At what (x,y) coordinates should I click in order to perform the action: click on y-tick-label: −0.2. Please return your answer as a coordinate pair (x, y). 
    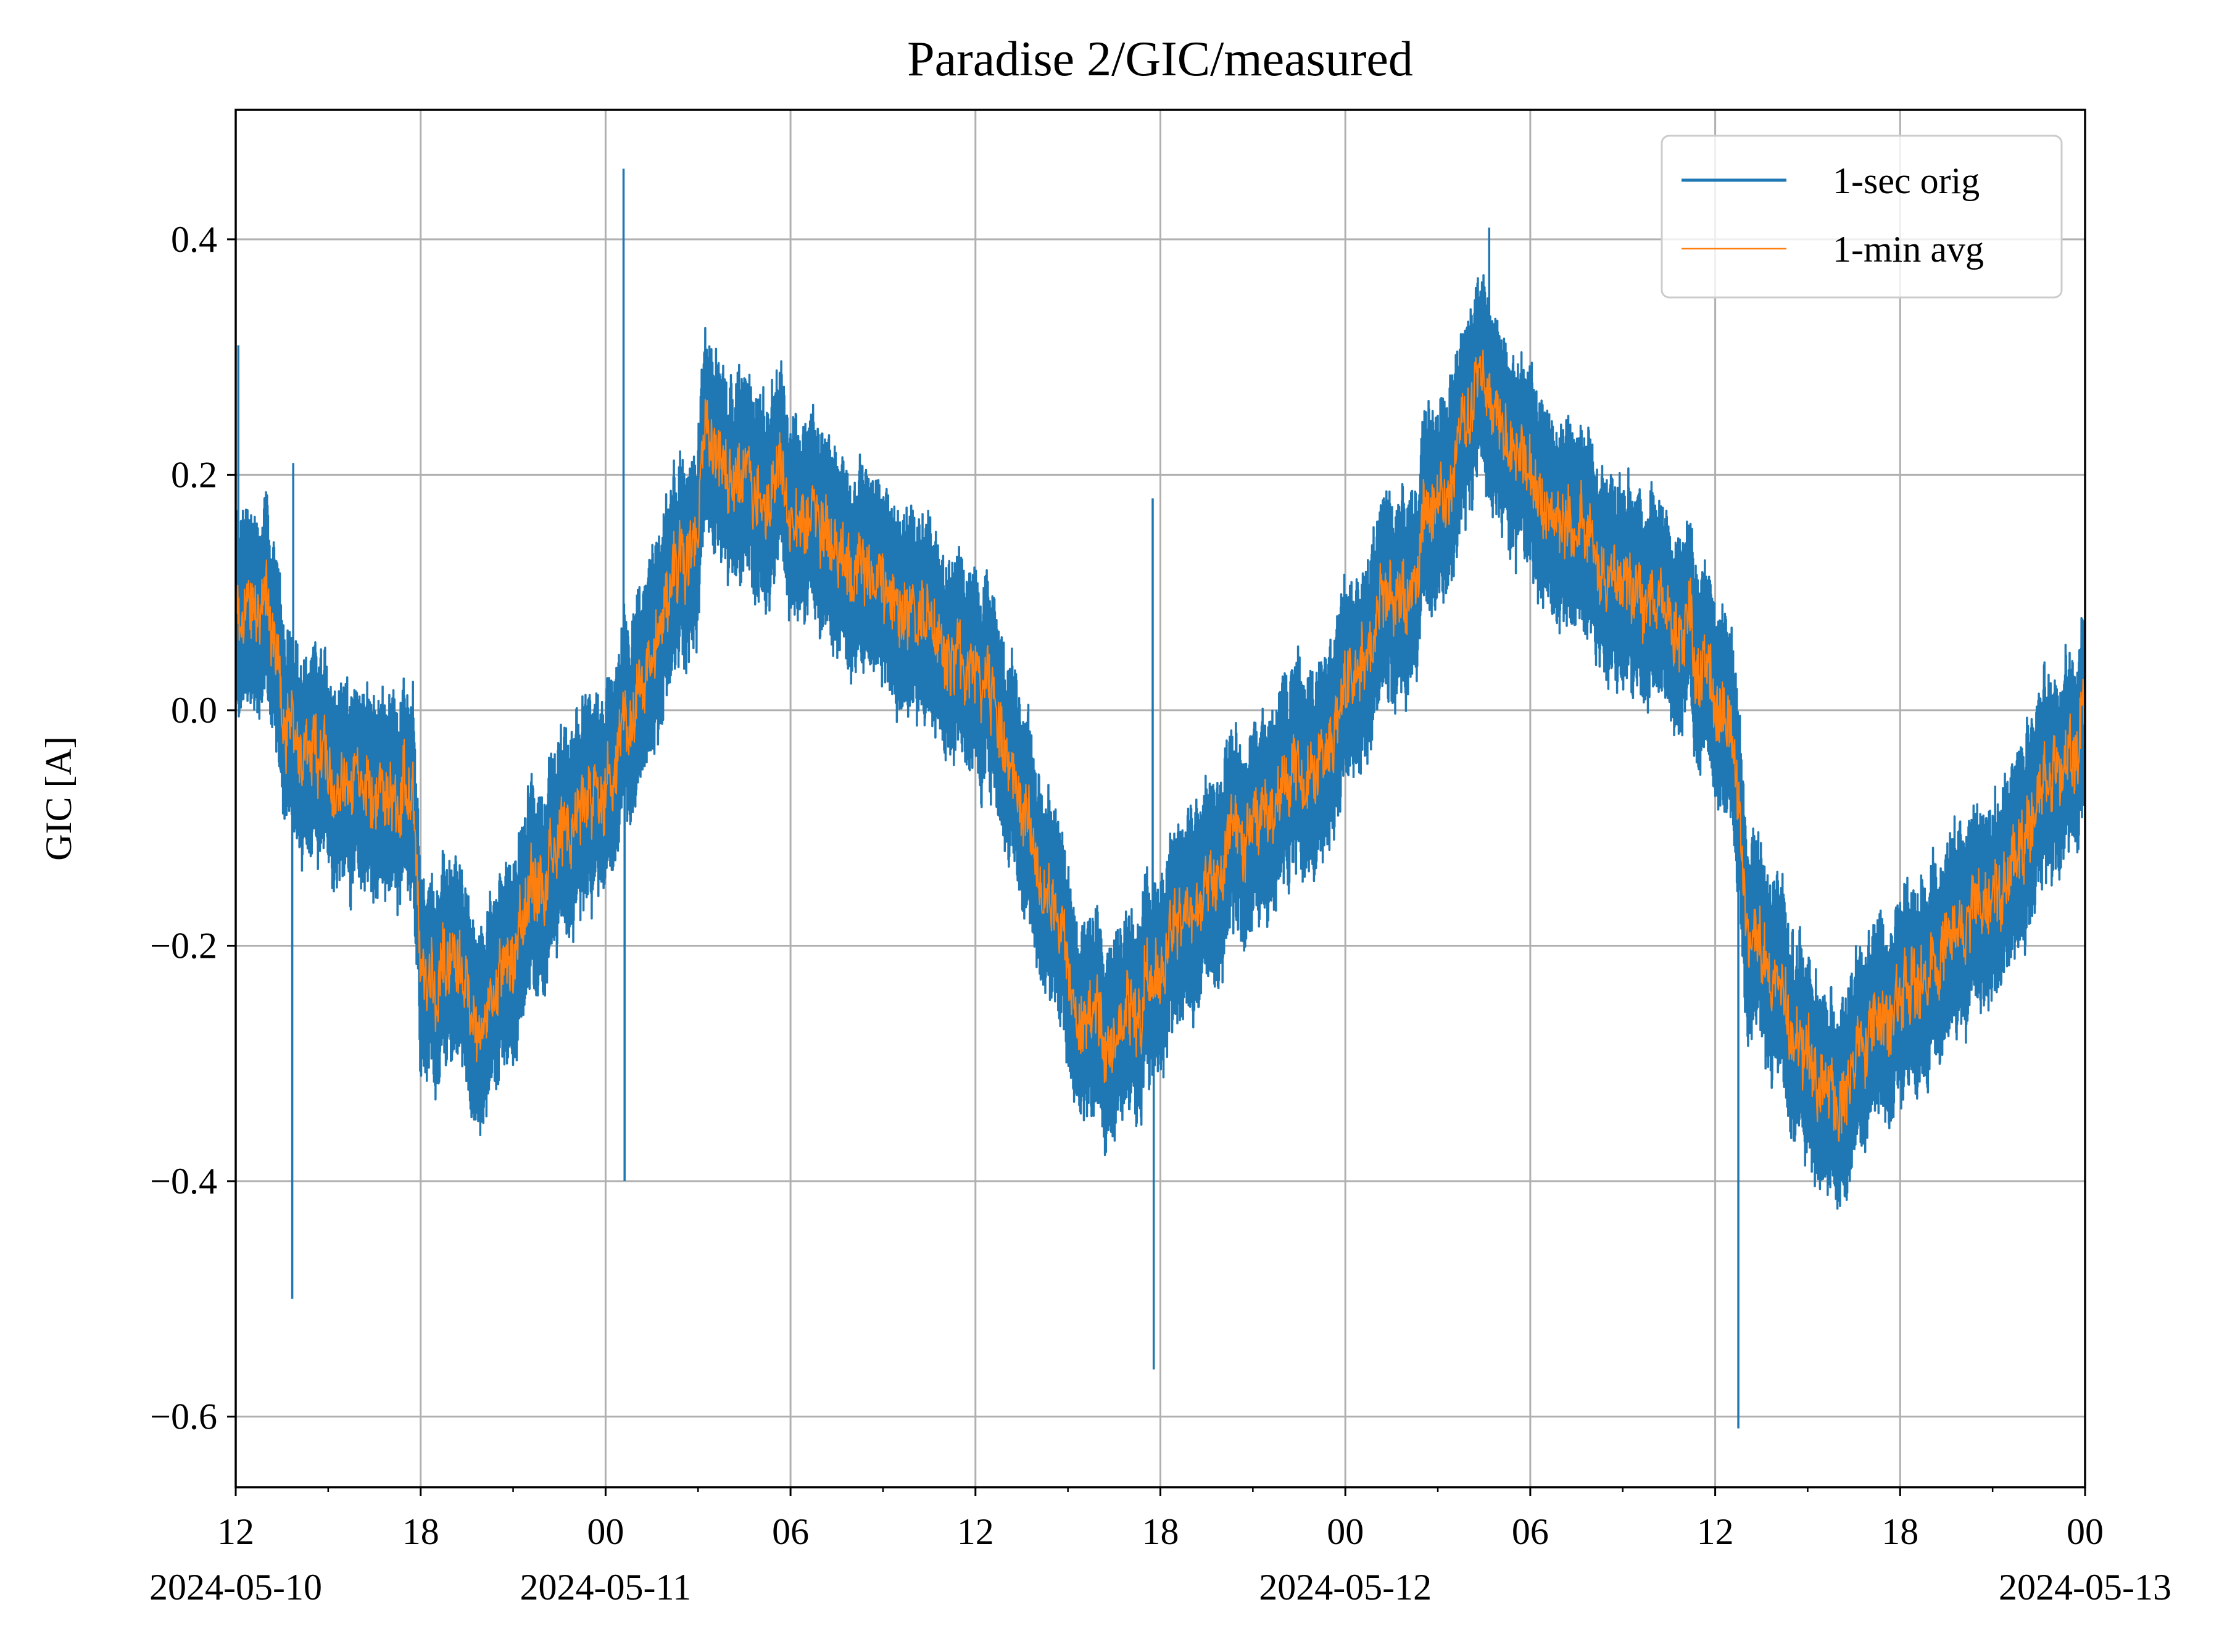
    Looking at the image, I should click on (183, 945).